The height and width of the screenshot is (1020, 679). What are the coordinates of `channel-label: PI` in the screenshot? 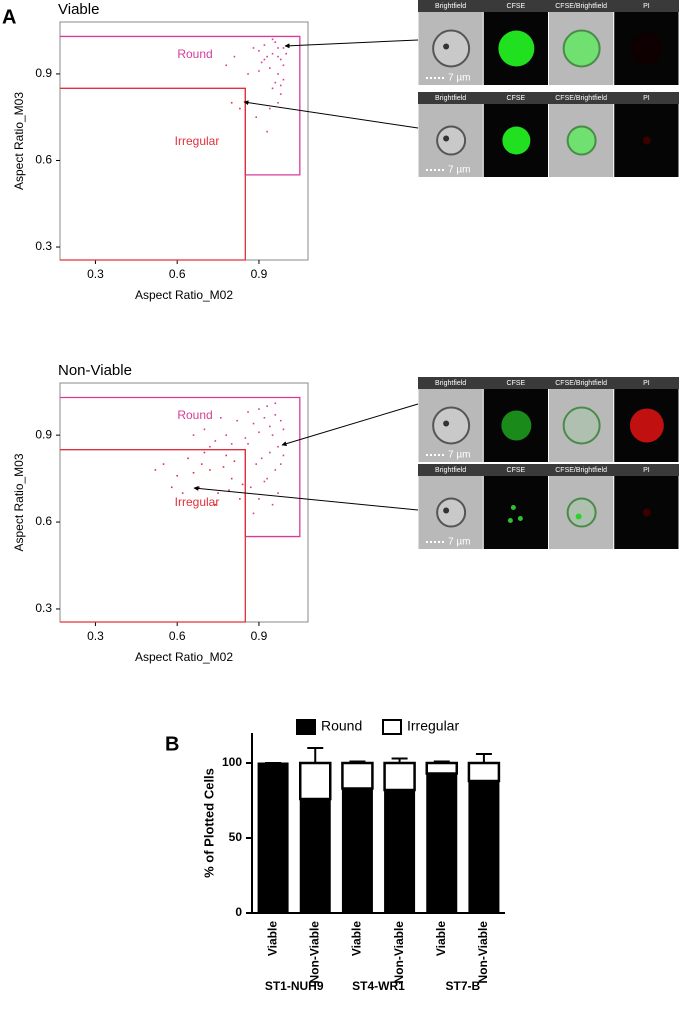 It's located at (646, 98).